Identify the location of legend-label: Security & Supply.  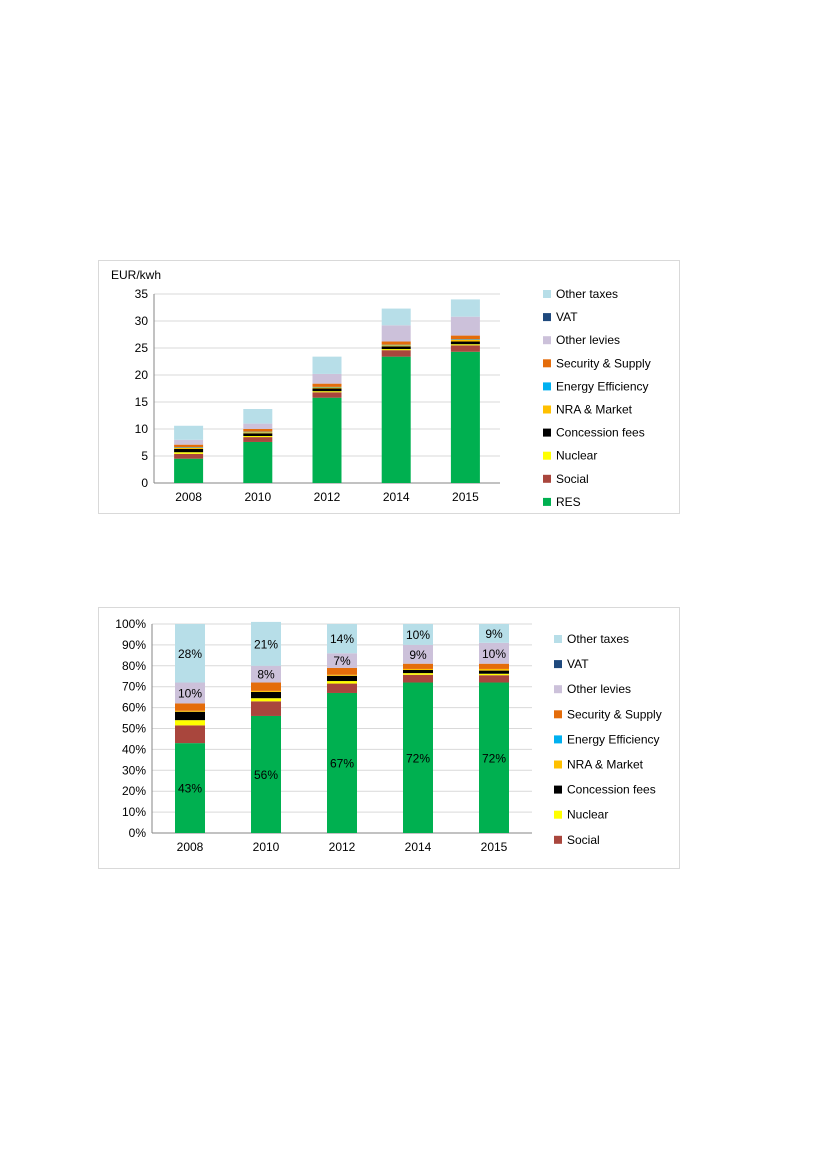
(614, 714).